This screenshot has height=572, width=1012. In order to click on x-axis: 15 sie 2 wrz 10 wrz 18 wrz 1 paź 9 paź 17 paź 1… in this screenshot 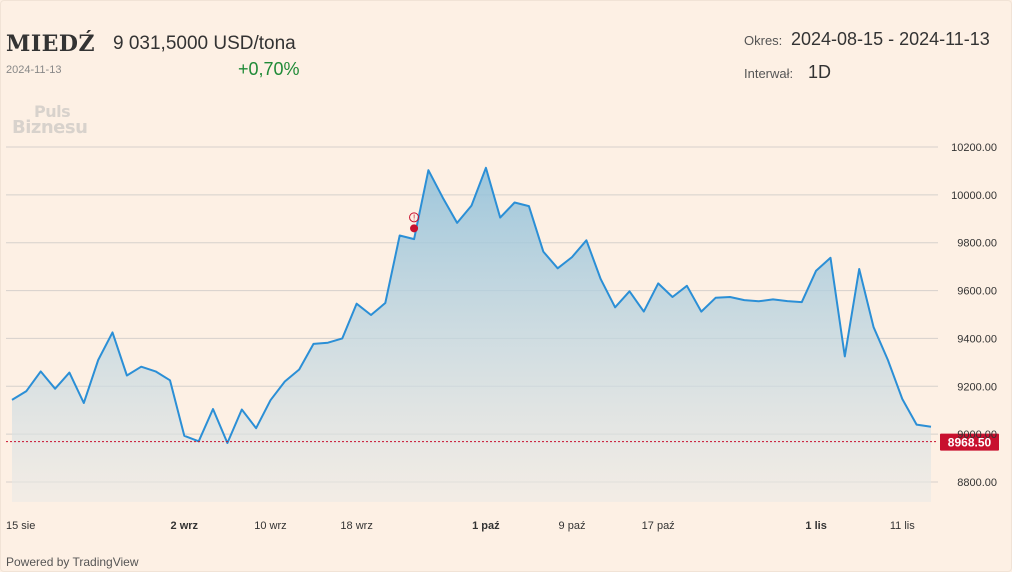, I will do `click(460, 526)`.